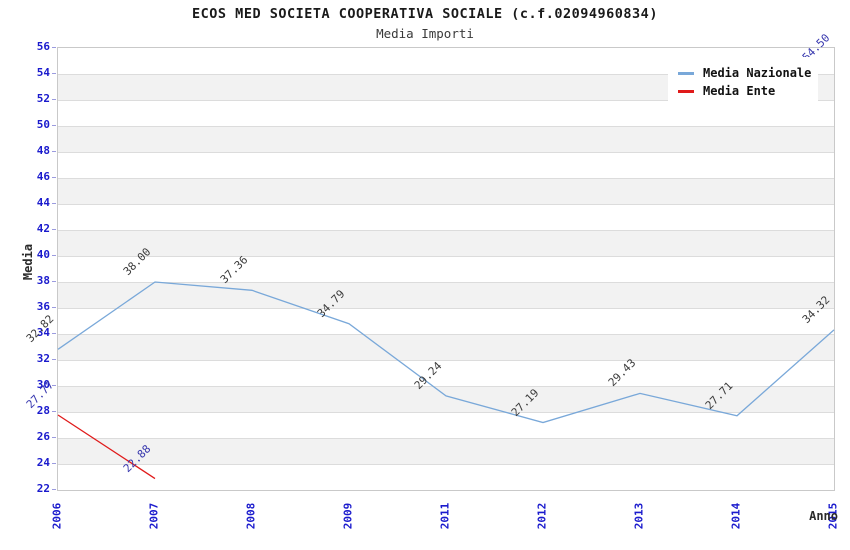 Image resolution: width=850 pixels, height=550 pixels. Describe the element at coordinates (43, 150) in the screenshot. I see `y-tick-label: 48` at that location.